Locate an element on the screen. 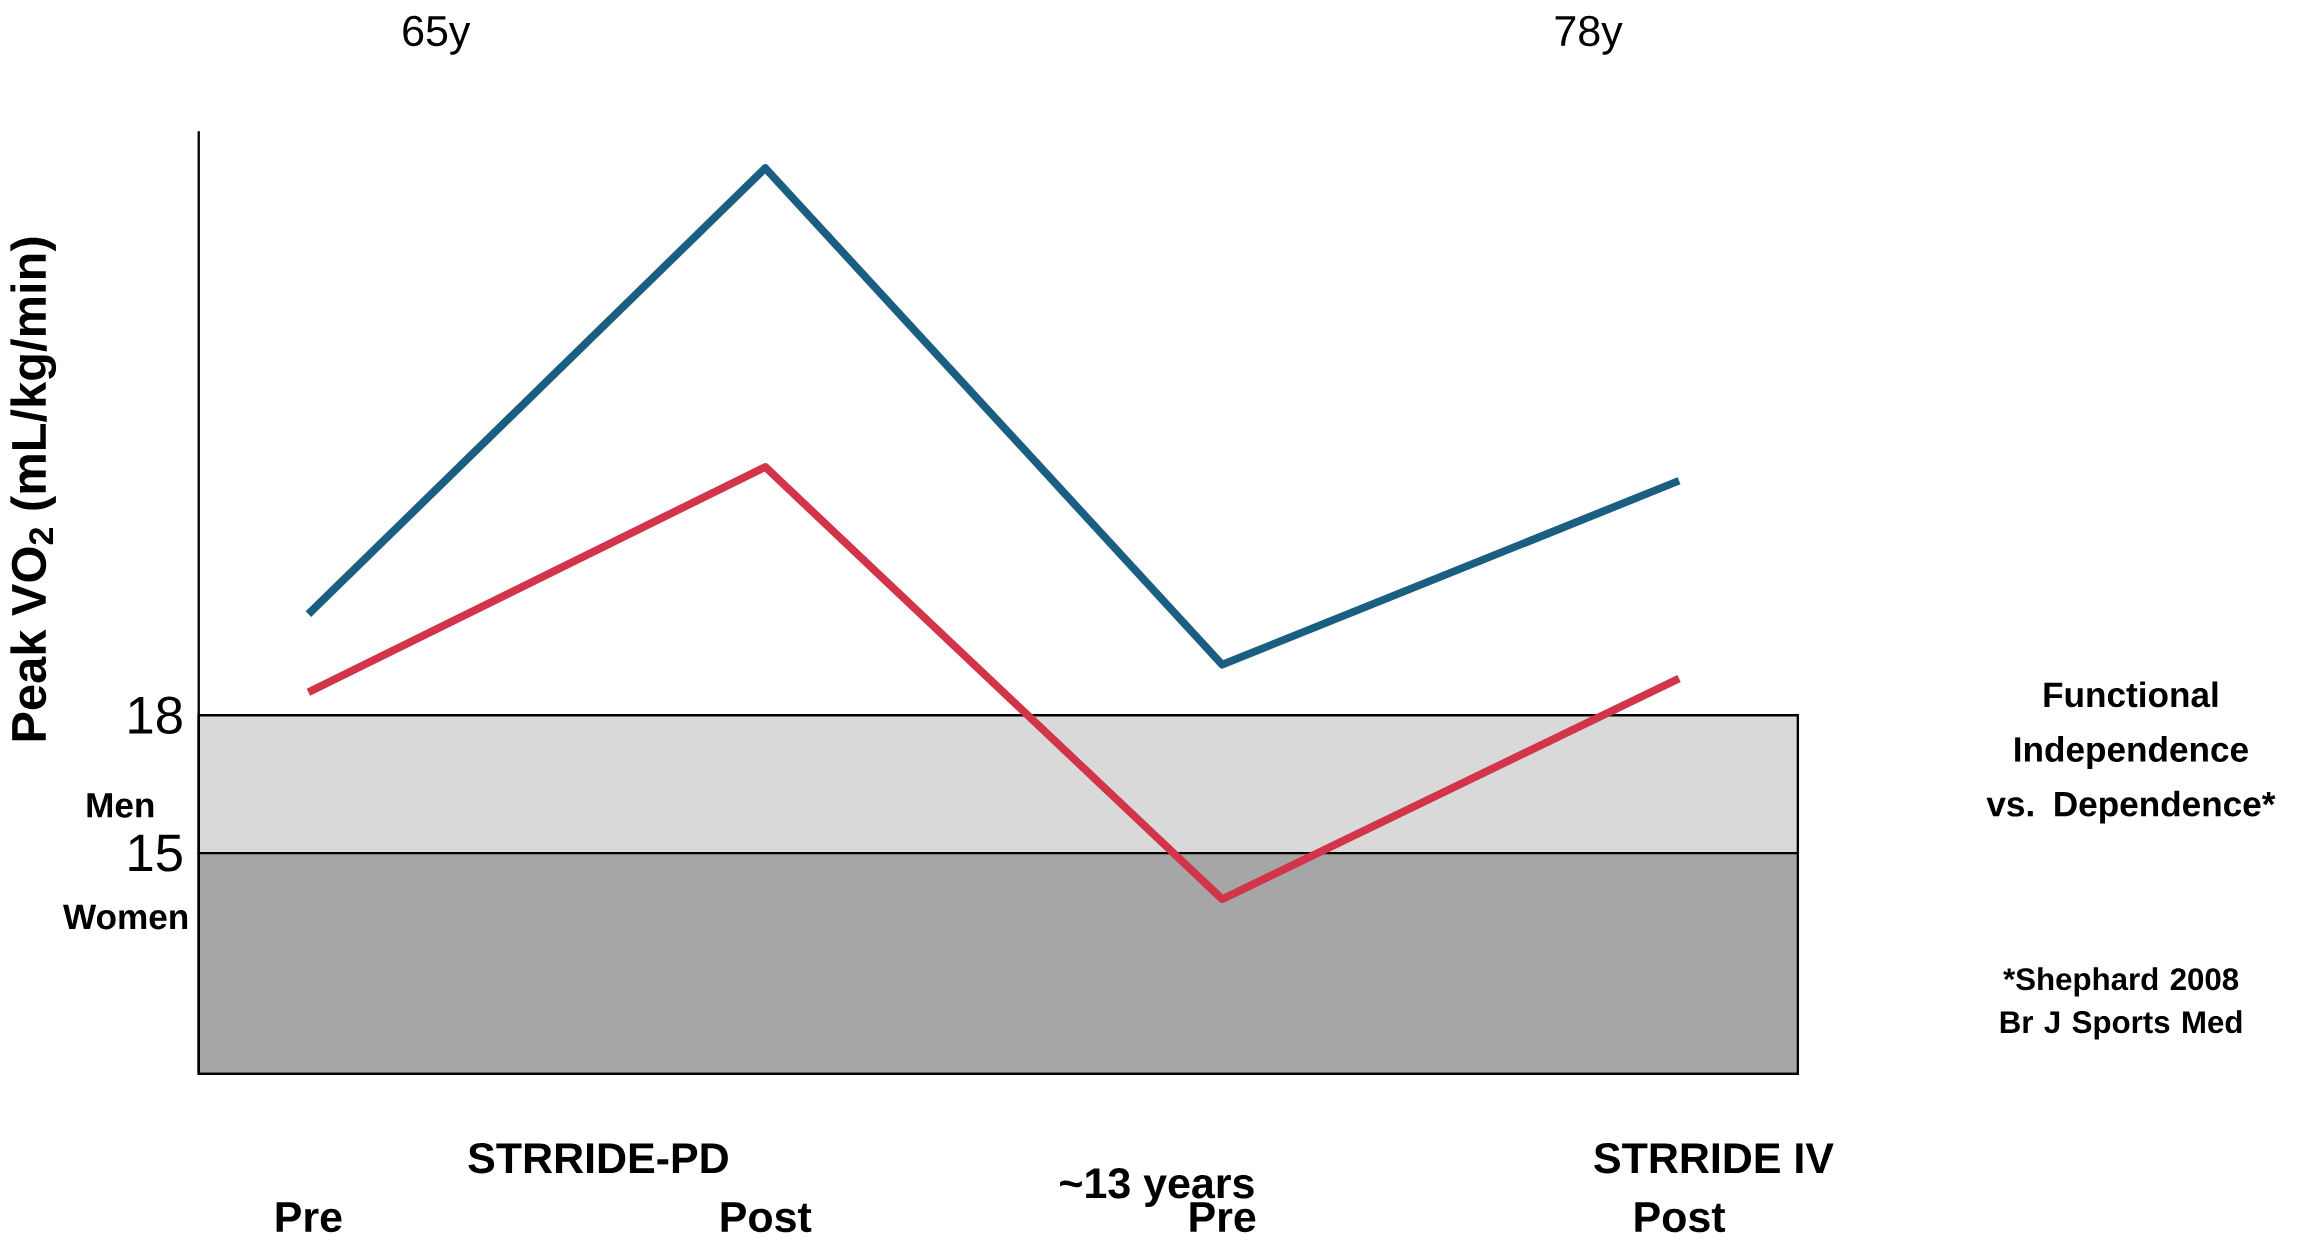 This screenshot has height=1246, width=2321. text: STRRIDE IV is located at coordinates (1714, 1158).